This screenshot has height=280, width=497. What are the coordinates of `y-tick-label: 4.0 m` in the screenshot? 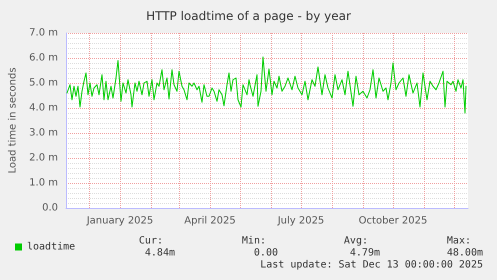 It's located at (43, 108).